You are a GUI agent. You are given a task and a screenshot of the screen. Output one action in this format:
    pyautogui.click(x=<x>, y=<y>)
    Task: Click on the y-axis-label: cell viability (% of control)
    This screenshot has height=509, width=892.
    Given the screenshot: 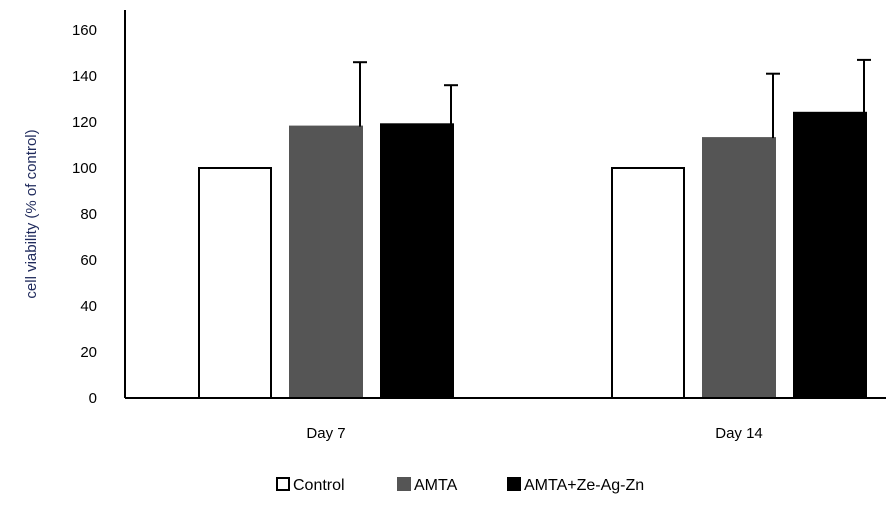 What is the action you would take?
    pyautogui.click(x=31, y=213)
    